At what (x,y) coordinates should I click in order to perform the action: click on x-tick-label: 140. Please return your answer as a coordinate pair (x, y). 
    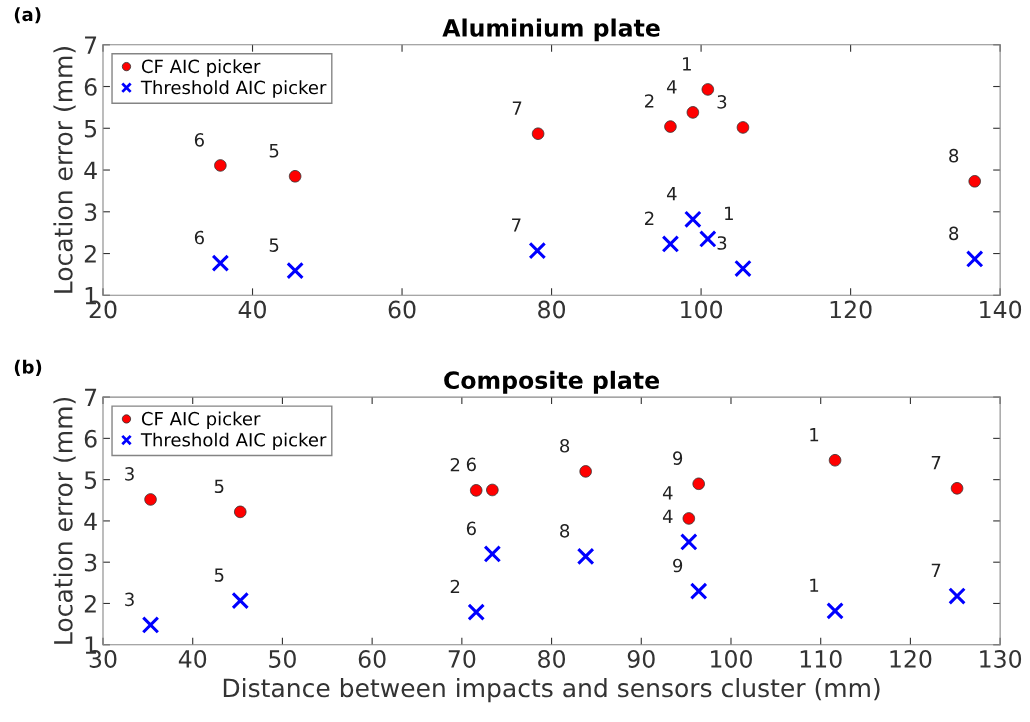
    Looking at the image, I should click on (1001, 309).